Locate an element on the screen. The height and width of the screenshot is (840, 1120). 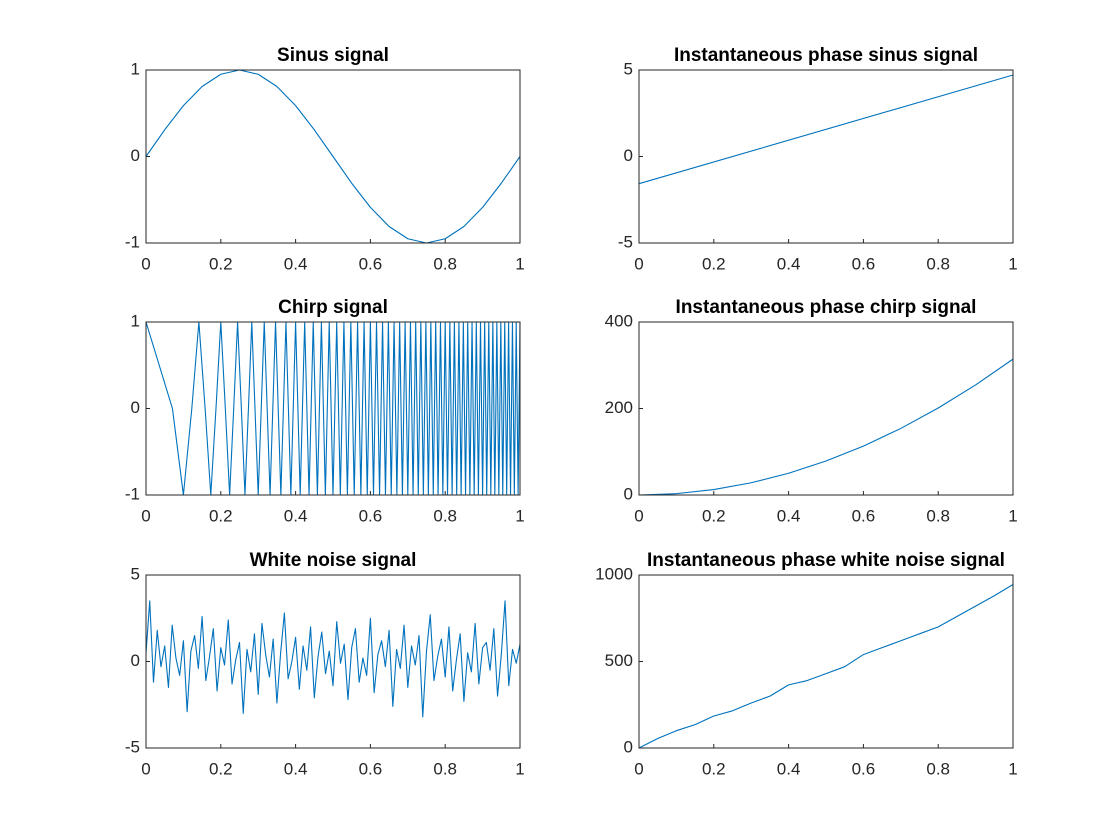
axes-title: Sinus signal is located at coordinates (333, 55).